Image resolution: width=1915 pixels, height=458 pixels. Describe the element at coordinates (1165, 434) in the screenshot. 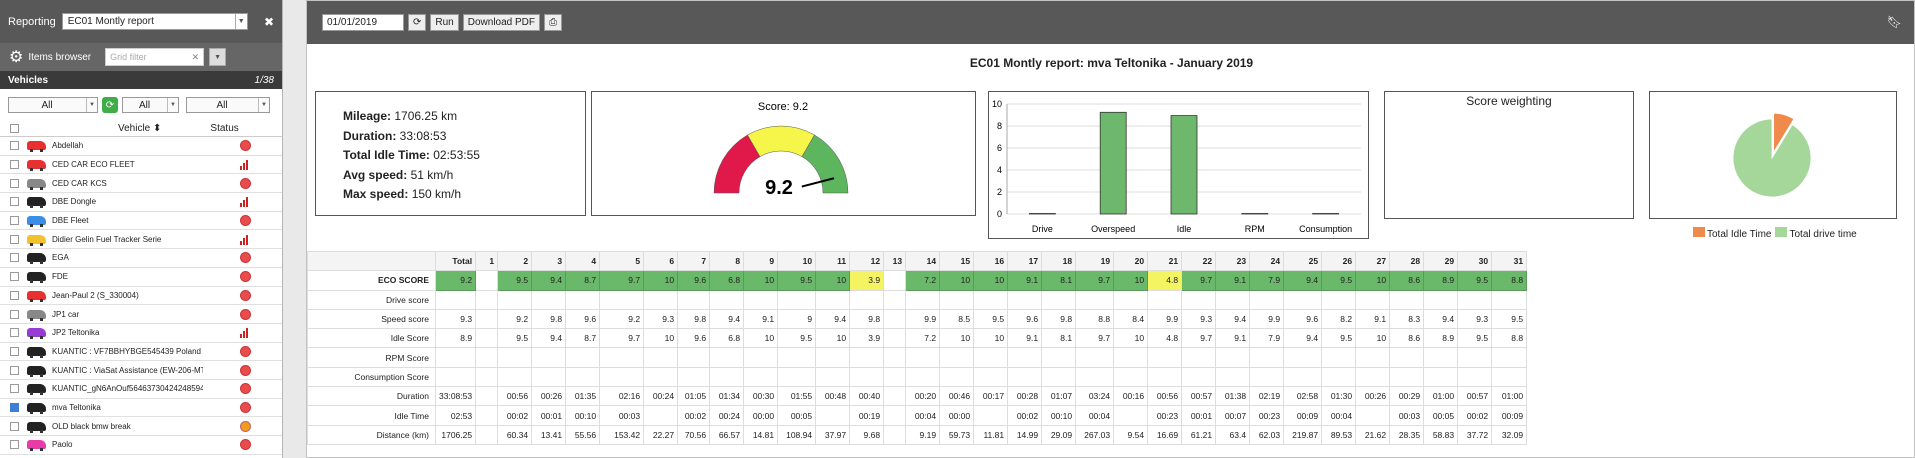

I see `table-cell: 16.69` at that location.